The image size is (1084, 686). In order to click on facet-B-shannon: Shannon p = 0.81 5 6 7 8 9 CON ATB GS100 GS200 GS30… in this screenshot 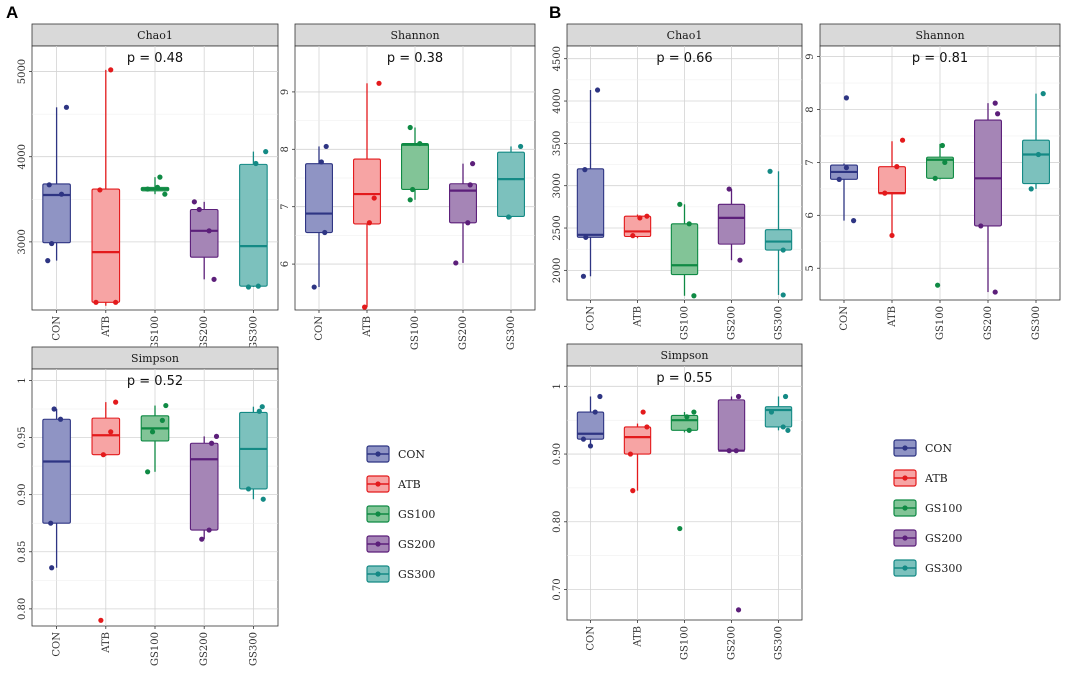, I will do `click(933, 181)`.